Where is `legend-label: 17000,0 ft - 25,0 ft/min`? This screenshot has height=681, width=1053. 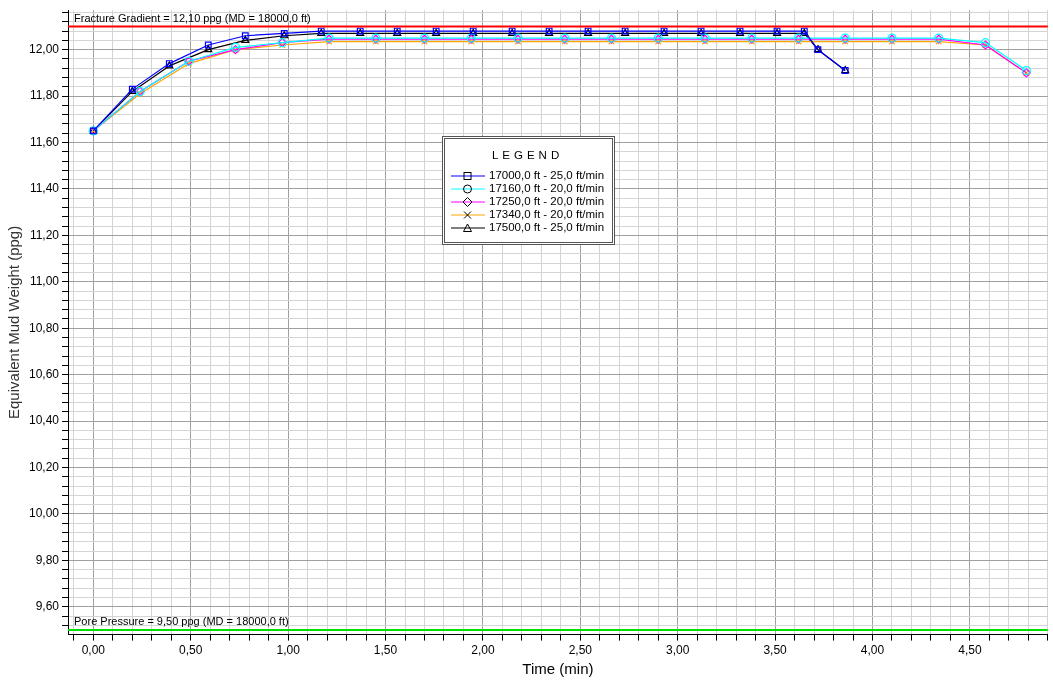 legend-label: 17000,0 ft - 25,0 ft/min is located at coordinates (547, 175).